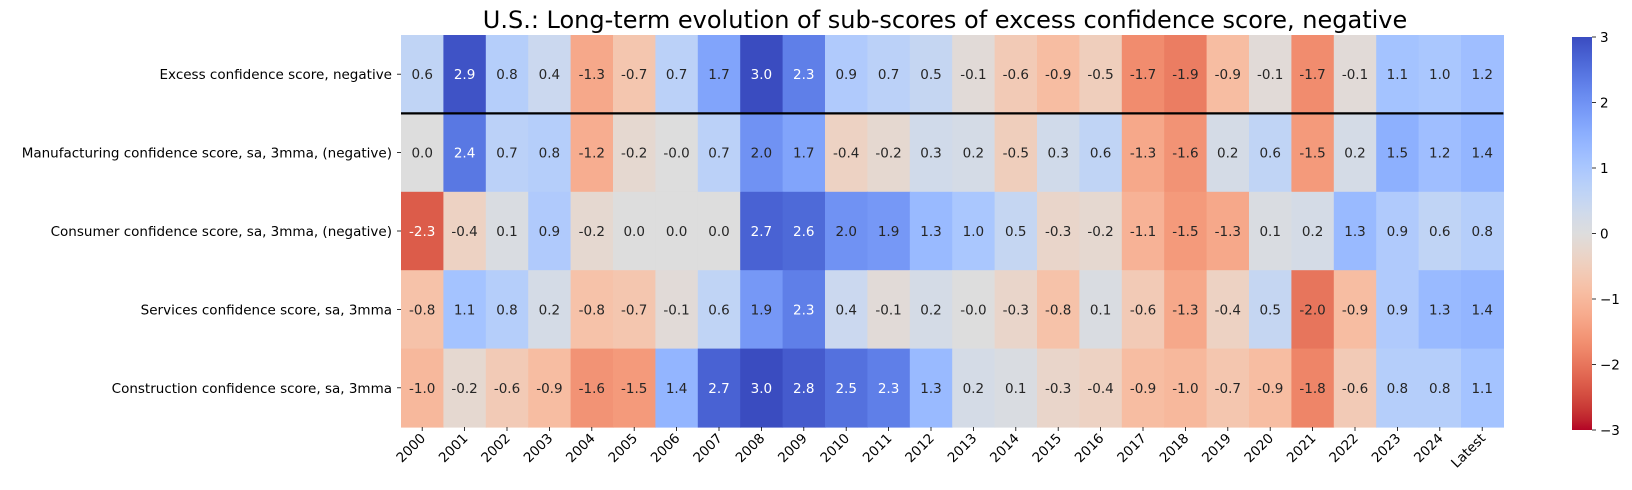  What do you see at coordinates (1596, 234) in the screenshot?
I see `colorbar: 3 2 1 0 −1 −2 −3` at bounding box center [1596, 234].